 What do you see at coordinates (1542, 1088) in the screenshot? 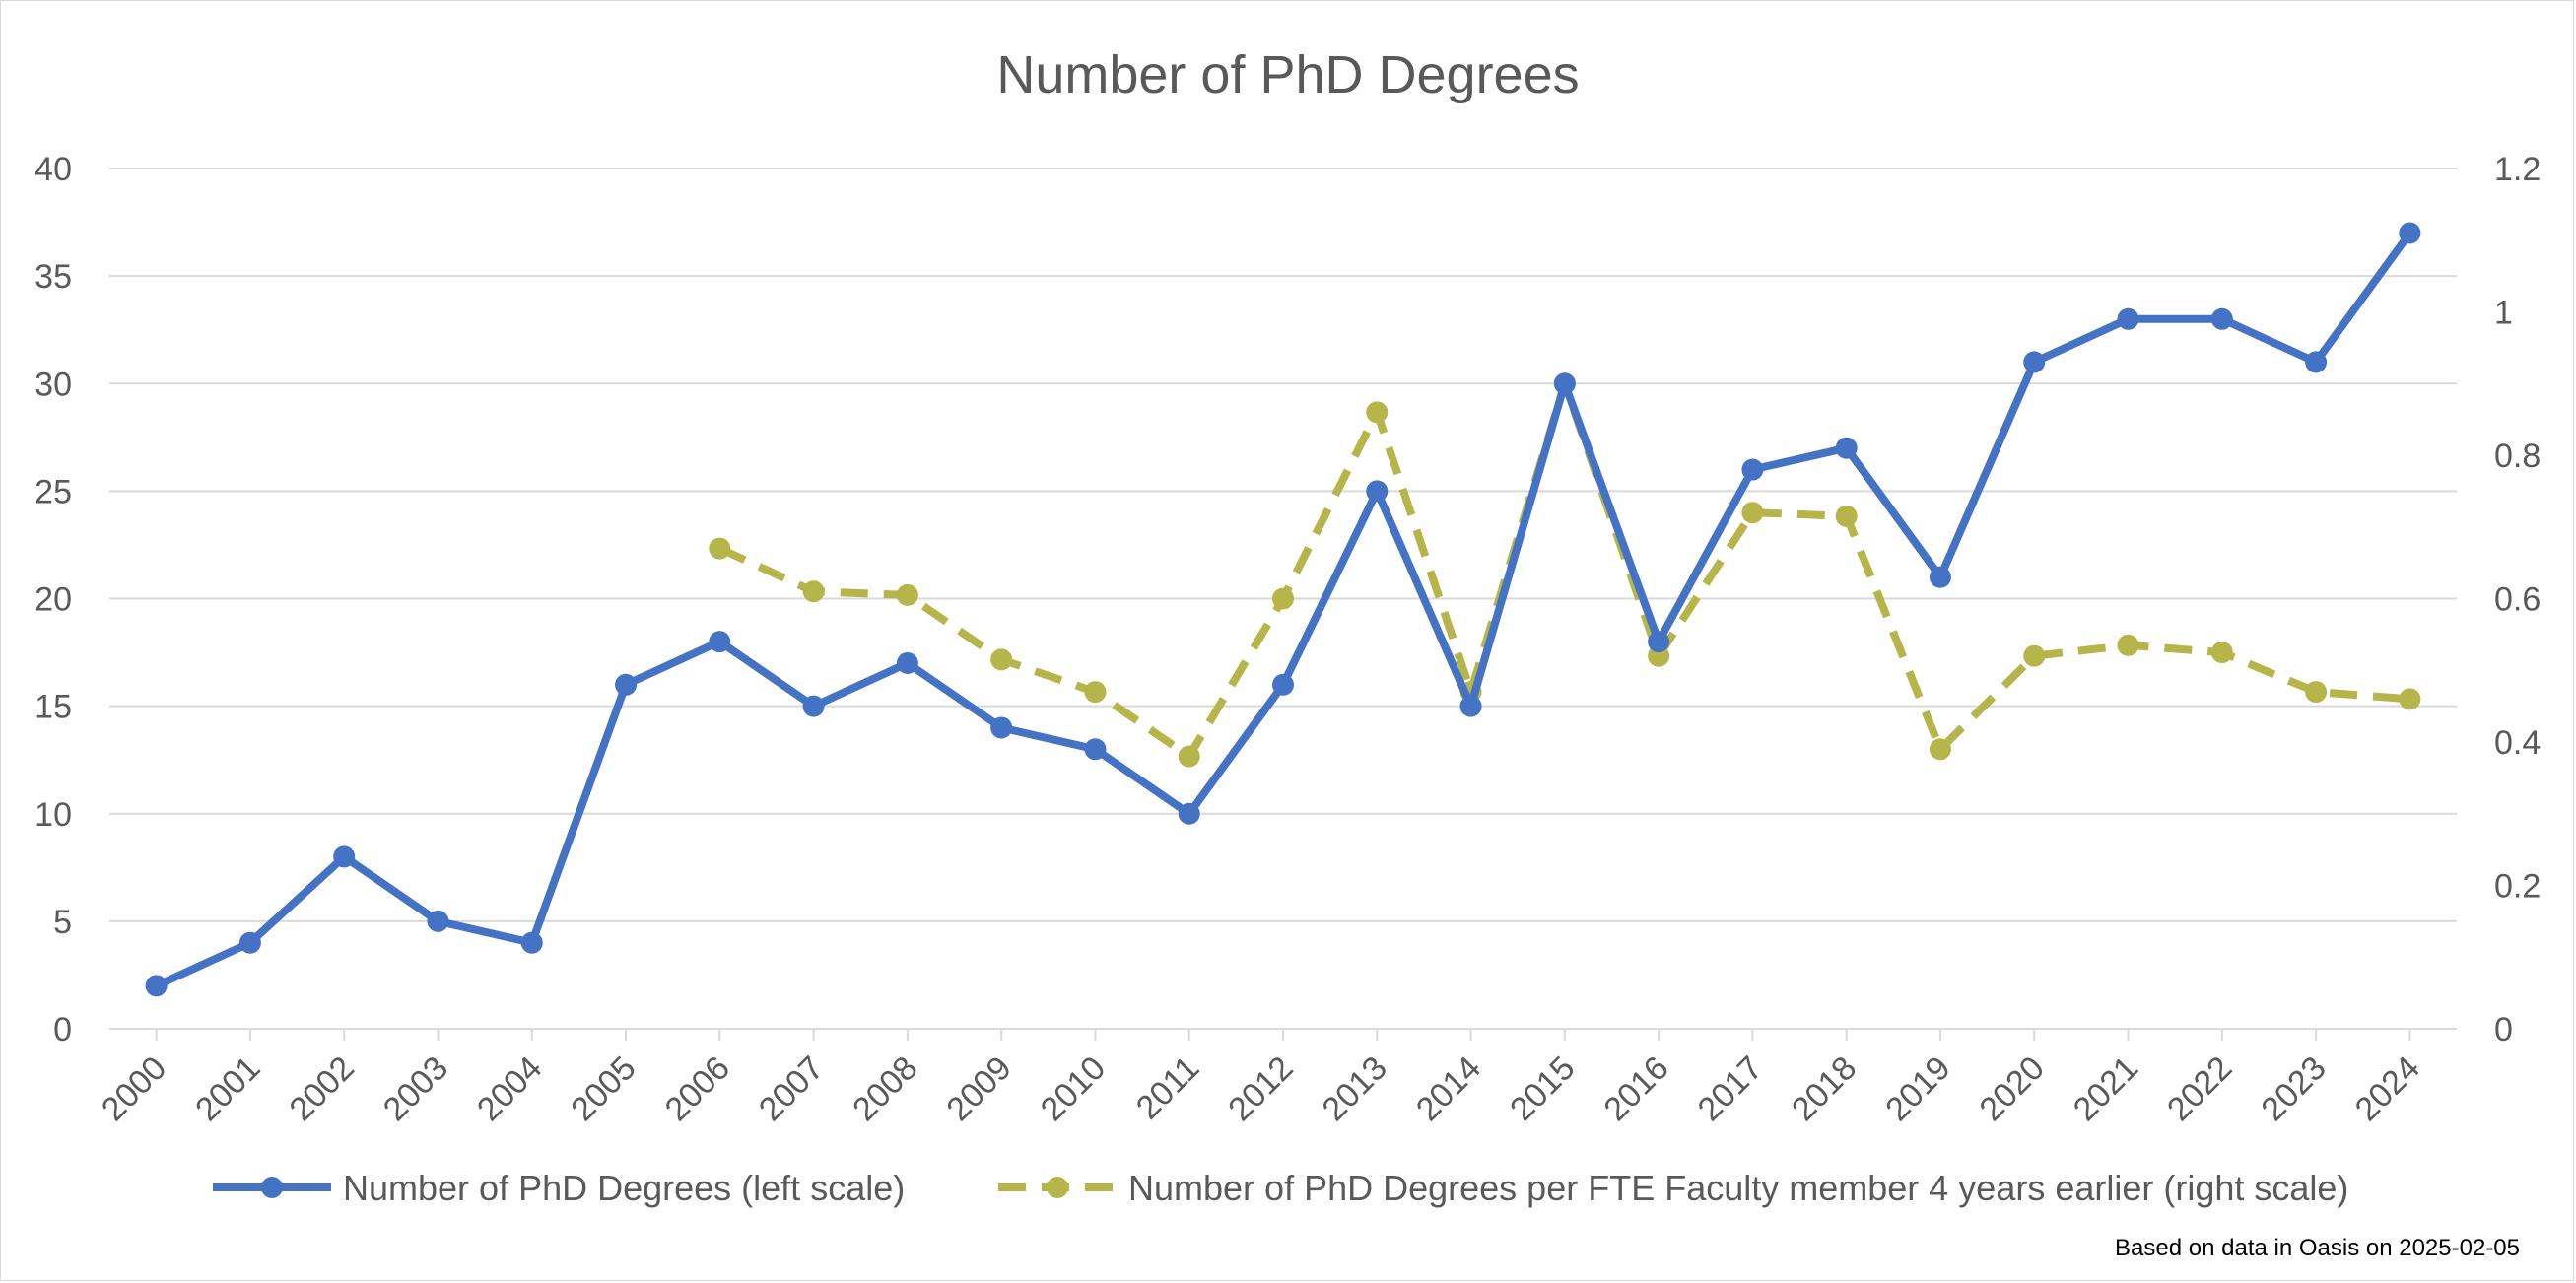
I see `x-tick-label: 2015` at bounding box center [1542, 1088].